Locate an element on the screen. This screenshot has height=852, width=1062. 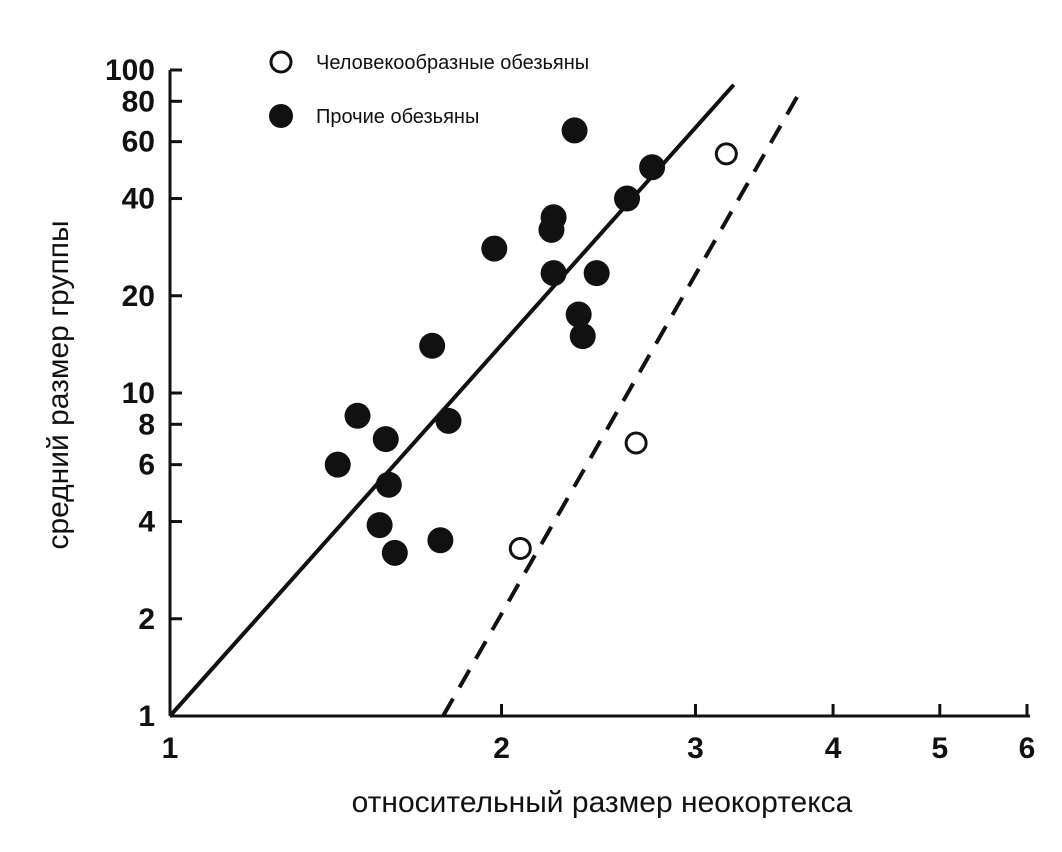
x-tick-label: 1 is located at coordinates (170, 748).